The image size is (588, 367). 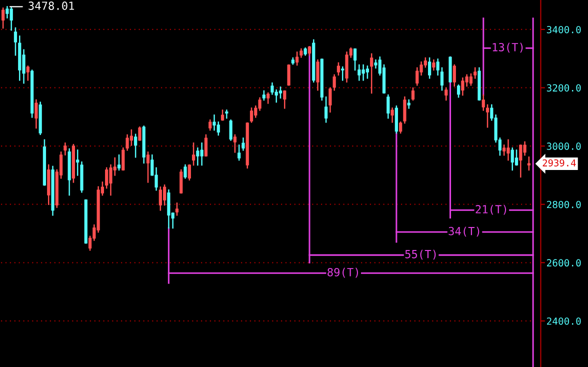 I want to click on ref-line-label: 13(T), so click(x=507, y=47).